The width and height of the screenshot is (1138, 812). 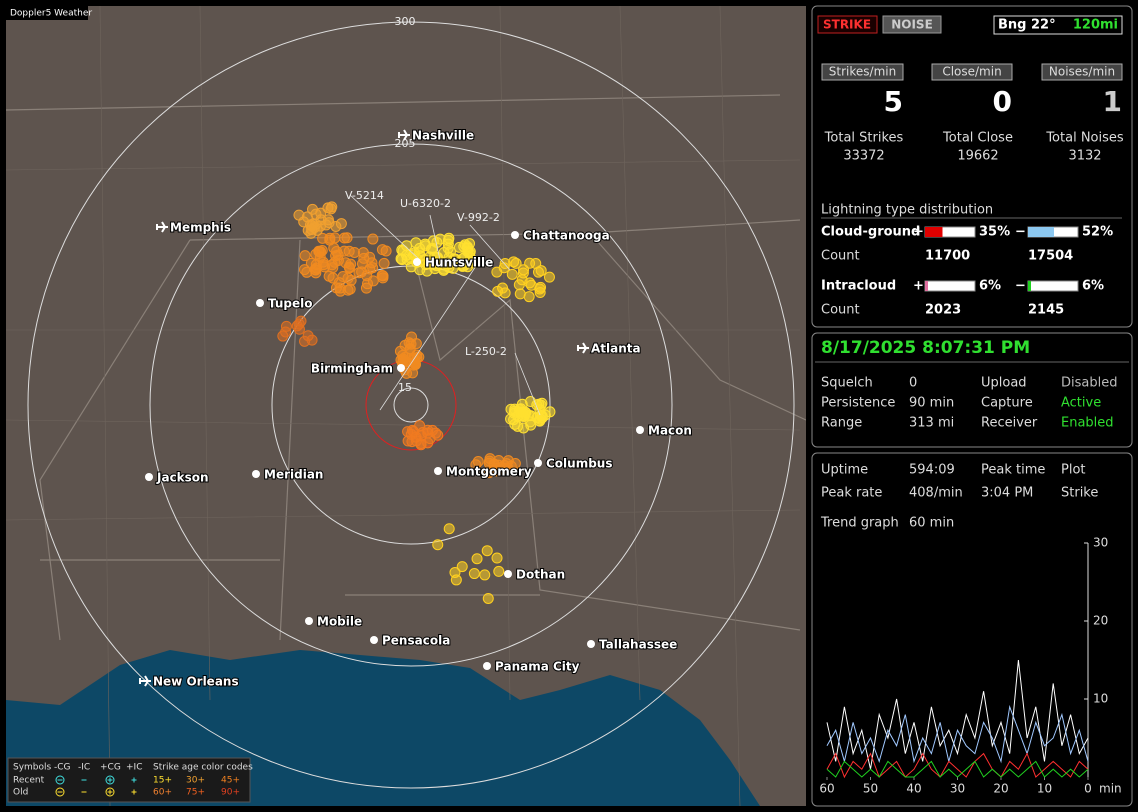 I want to click on x-unit: min, so click(x=1110, y=789).